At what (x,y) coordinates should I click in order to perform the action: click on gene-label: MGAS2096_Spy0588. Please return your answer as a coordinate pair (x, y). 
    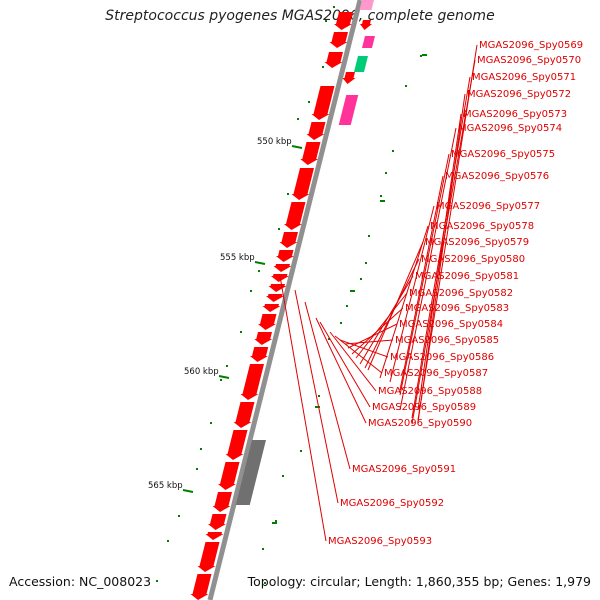
    Looking at the image, I should click on (430, 391).